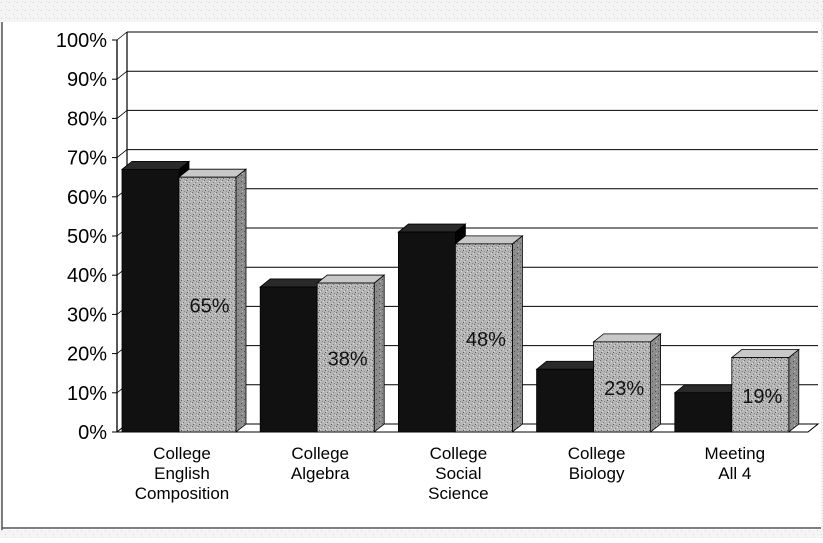 The height and width of the screenshot is (543, 823). Describe the element at coordinates (320, 463) in the screenshot. I see `x-tick-label: College Algebra` at that location.